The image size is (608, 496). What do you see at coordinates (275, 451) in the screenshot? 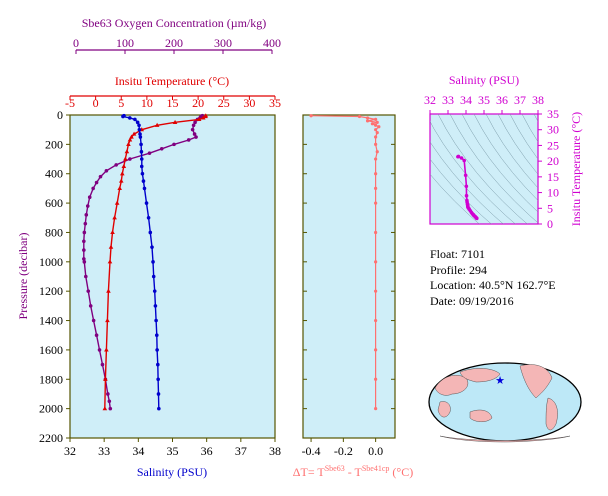
I see `salinity-tick-label: 38` at bounding box center [275, 451].